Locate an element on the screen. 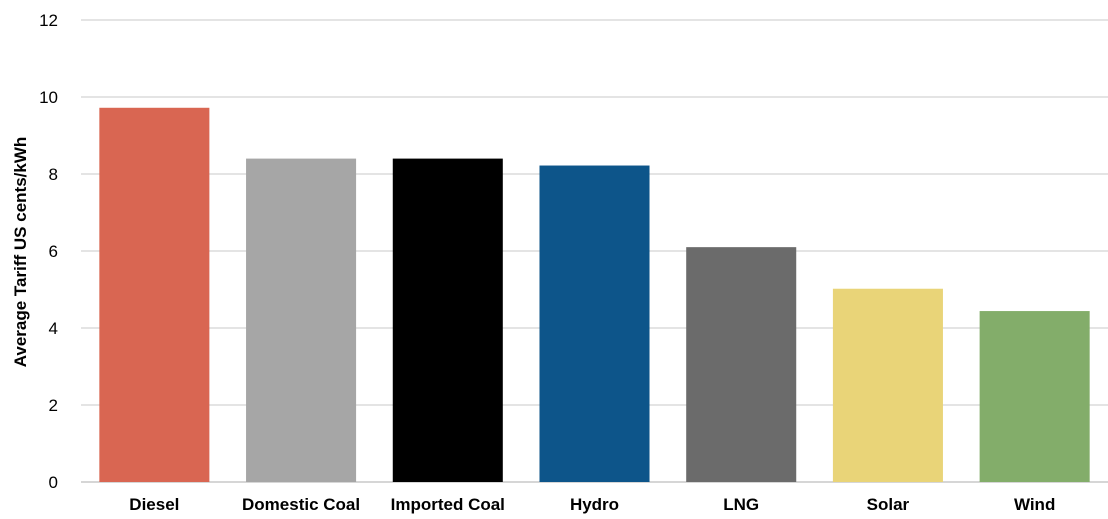 Image resolution: width=1108 pixels, height=519 pixels. y-tick-label: 12 is located at coordinates (48, 20).